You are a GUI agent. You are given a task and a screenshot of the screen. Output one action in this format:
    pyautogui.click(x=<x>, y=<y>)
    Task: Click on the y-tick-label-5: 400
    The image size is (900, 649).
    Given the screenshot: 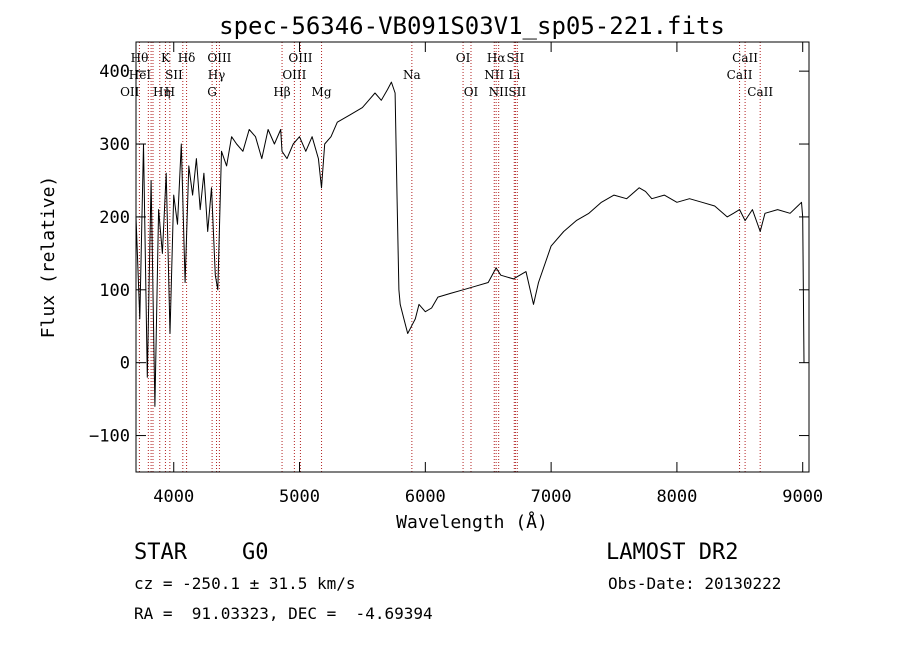 What is the action you would take?
    pyautogui.click(x=114, y=72)
    